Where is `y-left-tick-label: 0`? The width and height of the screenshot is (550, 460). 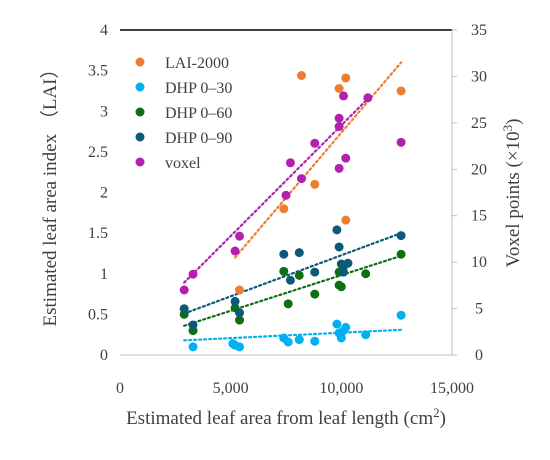
y-left-tick-label: 0 is located at coordinates (104, 355).